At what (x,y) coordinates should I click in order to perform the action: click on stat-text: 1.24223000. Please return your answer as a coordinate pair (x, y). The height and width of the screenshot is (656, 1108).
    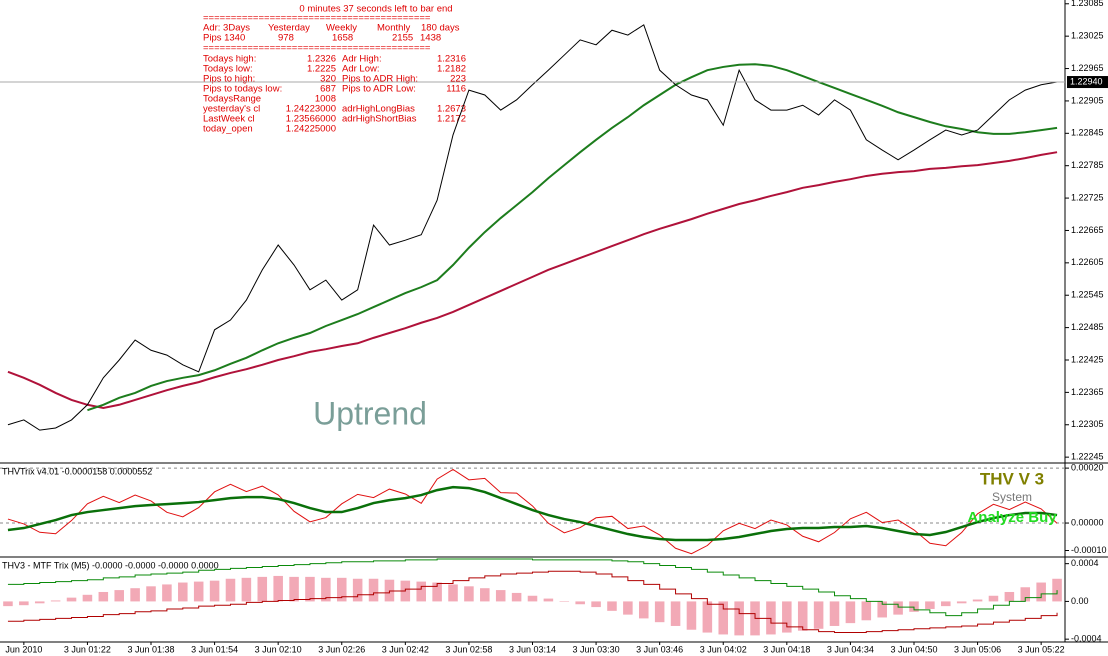
    Looking at the image, I should click on (311, 109).